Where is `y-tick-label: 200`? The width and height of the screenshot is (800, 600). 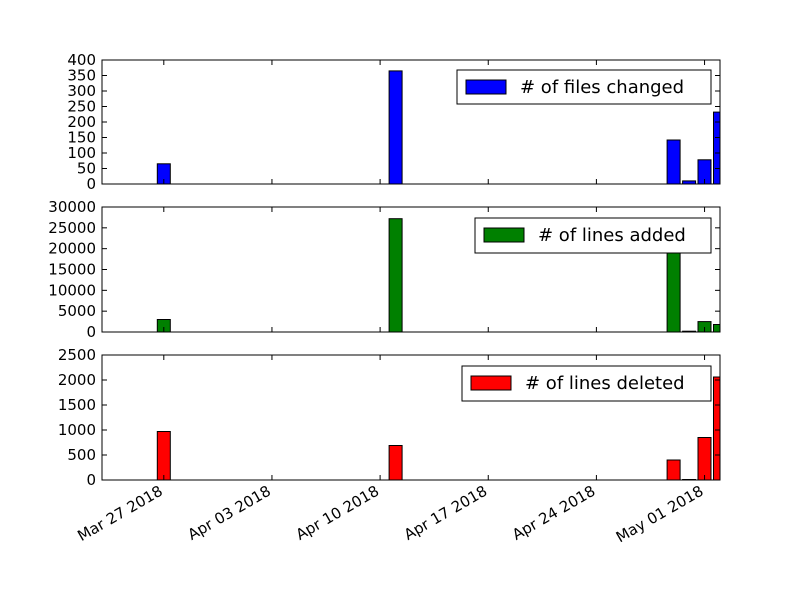 y-tick-label: 200 is located at coordinates (81, 122).